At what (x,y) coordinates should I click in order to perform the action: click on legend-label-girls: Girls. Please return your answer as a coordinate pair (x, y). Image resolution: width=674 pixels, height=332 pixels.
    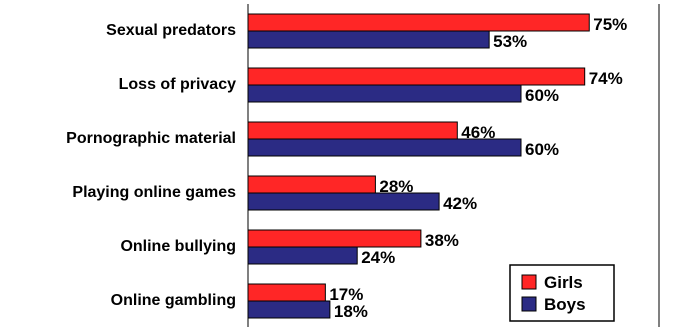
    Looking at the image, I should click on (563, 282).